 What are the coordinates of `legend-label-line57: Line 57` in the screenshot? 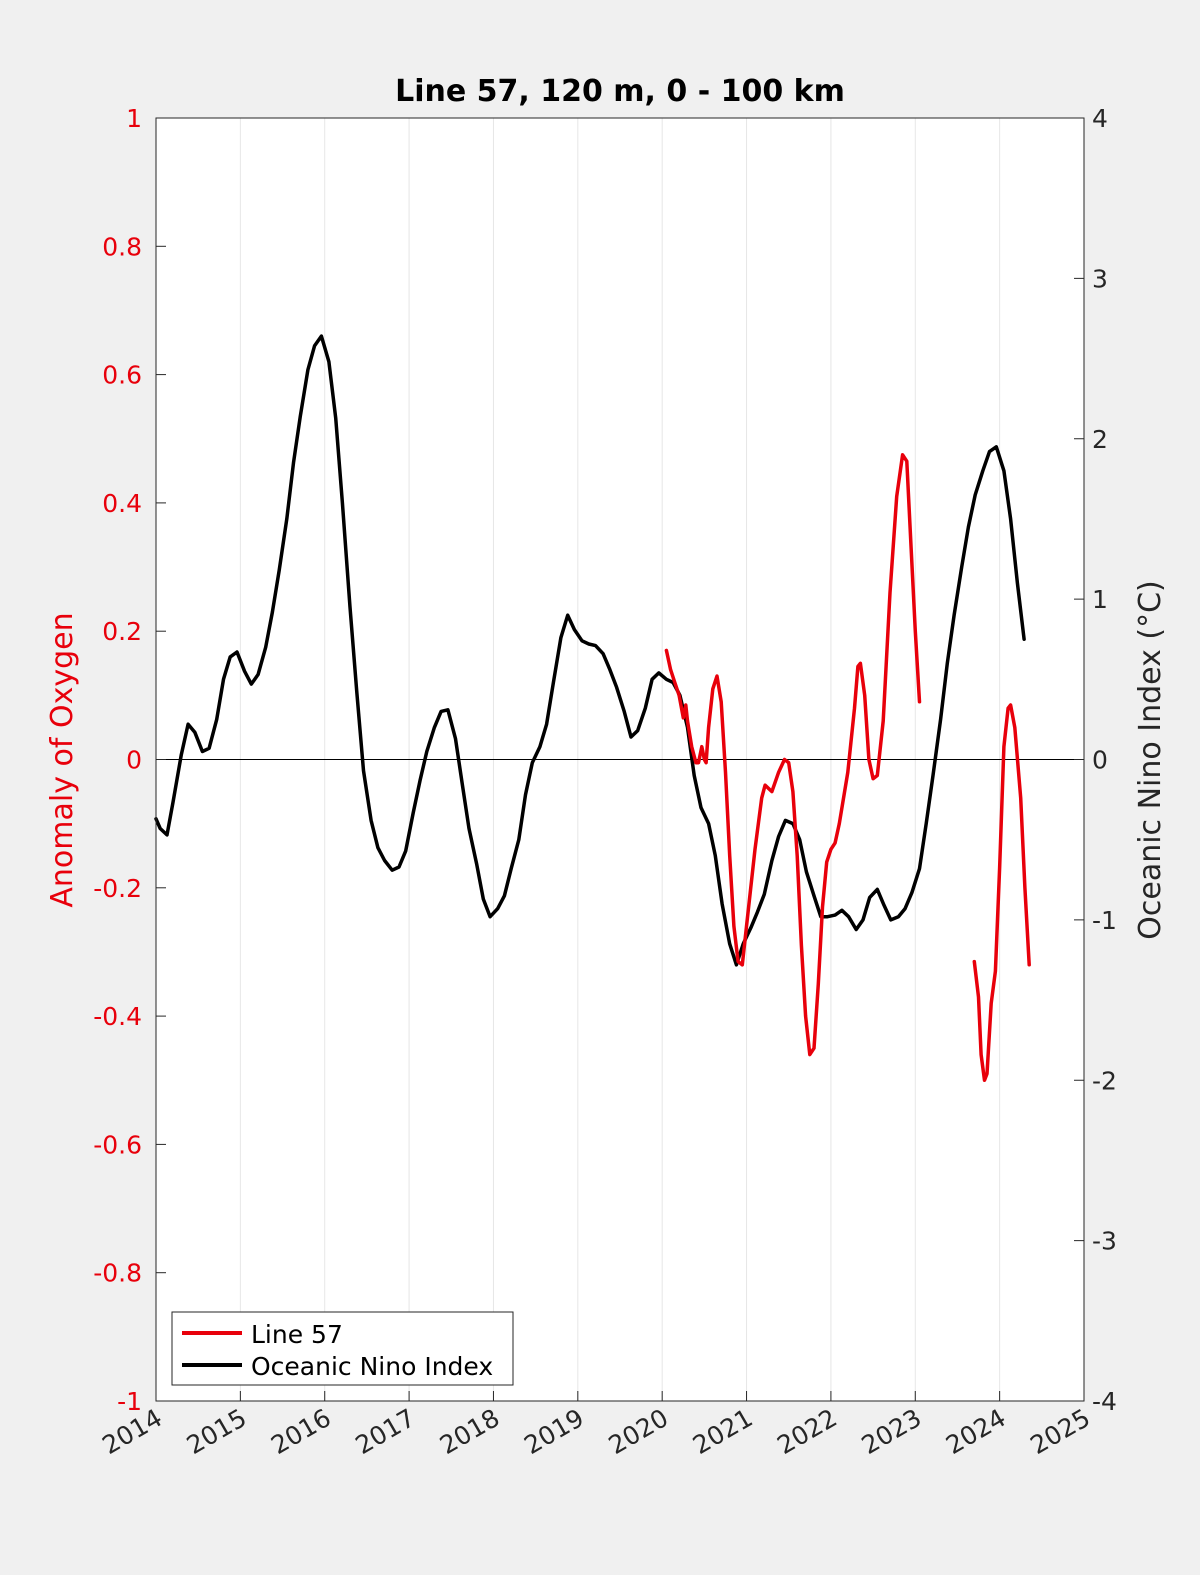 It's located at (297, 1334).